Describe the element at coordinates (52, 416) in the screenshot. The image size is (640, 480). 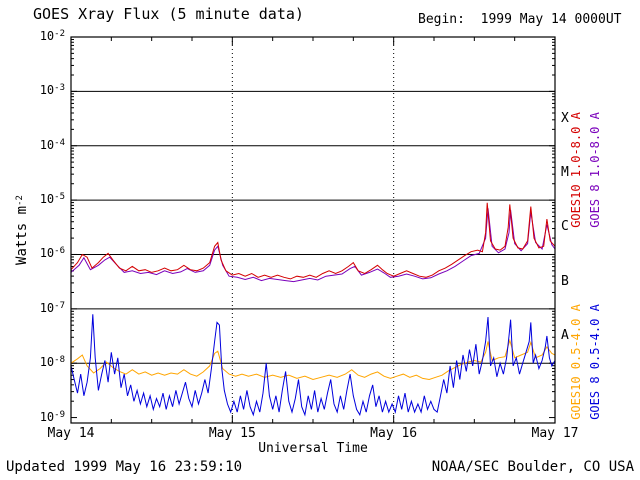
I see `y-tick-label: 10-9` at that location.